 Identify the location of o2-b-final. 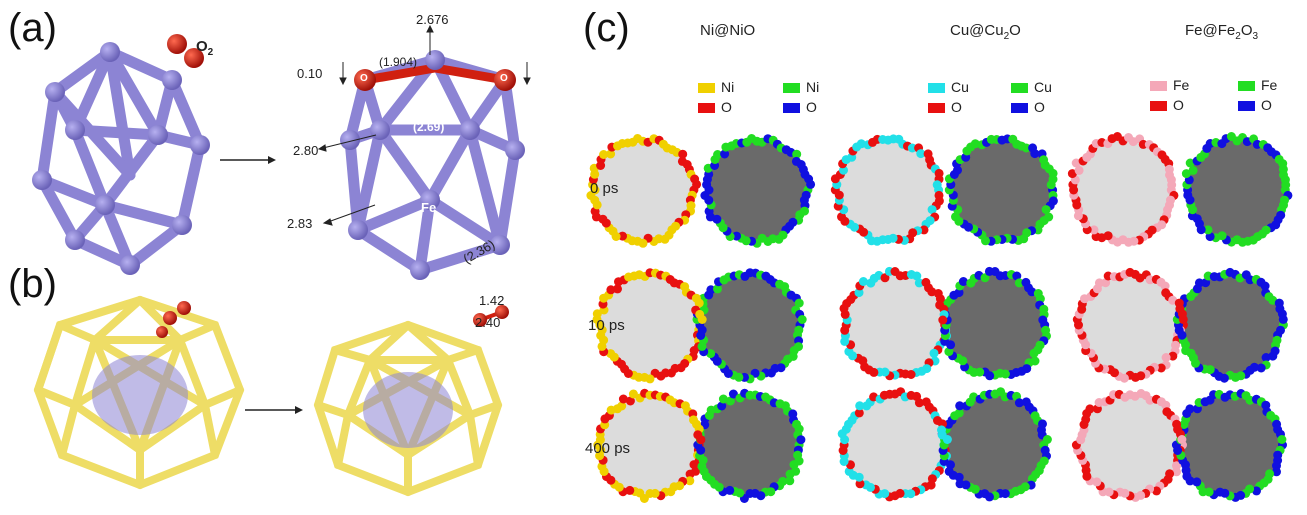
(491, 316).